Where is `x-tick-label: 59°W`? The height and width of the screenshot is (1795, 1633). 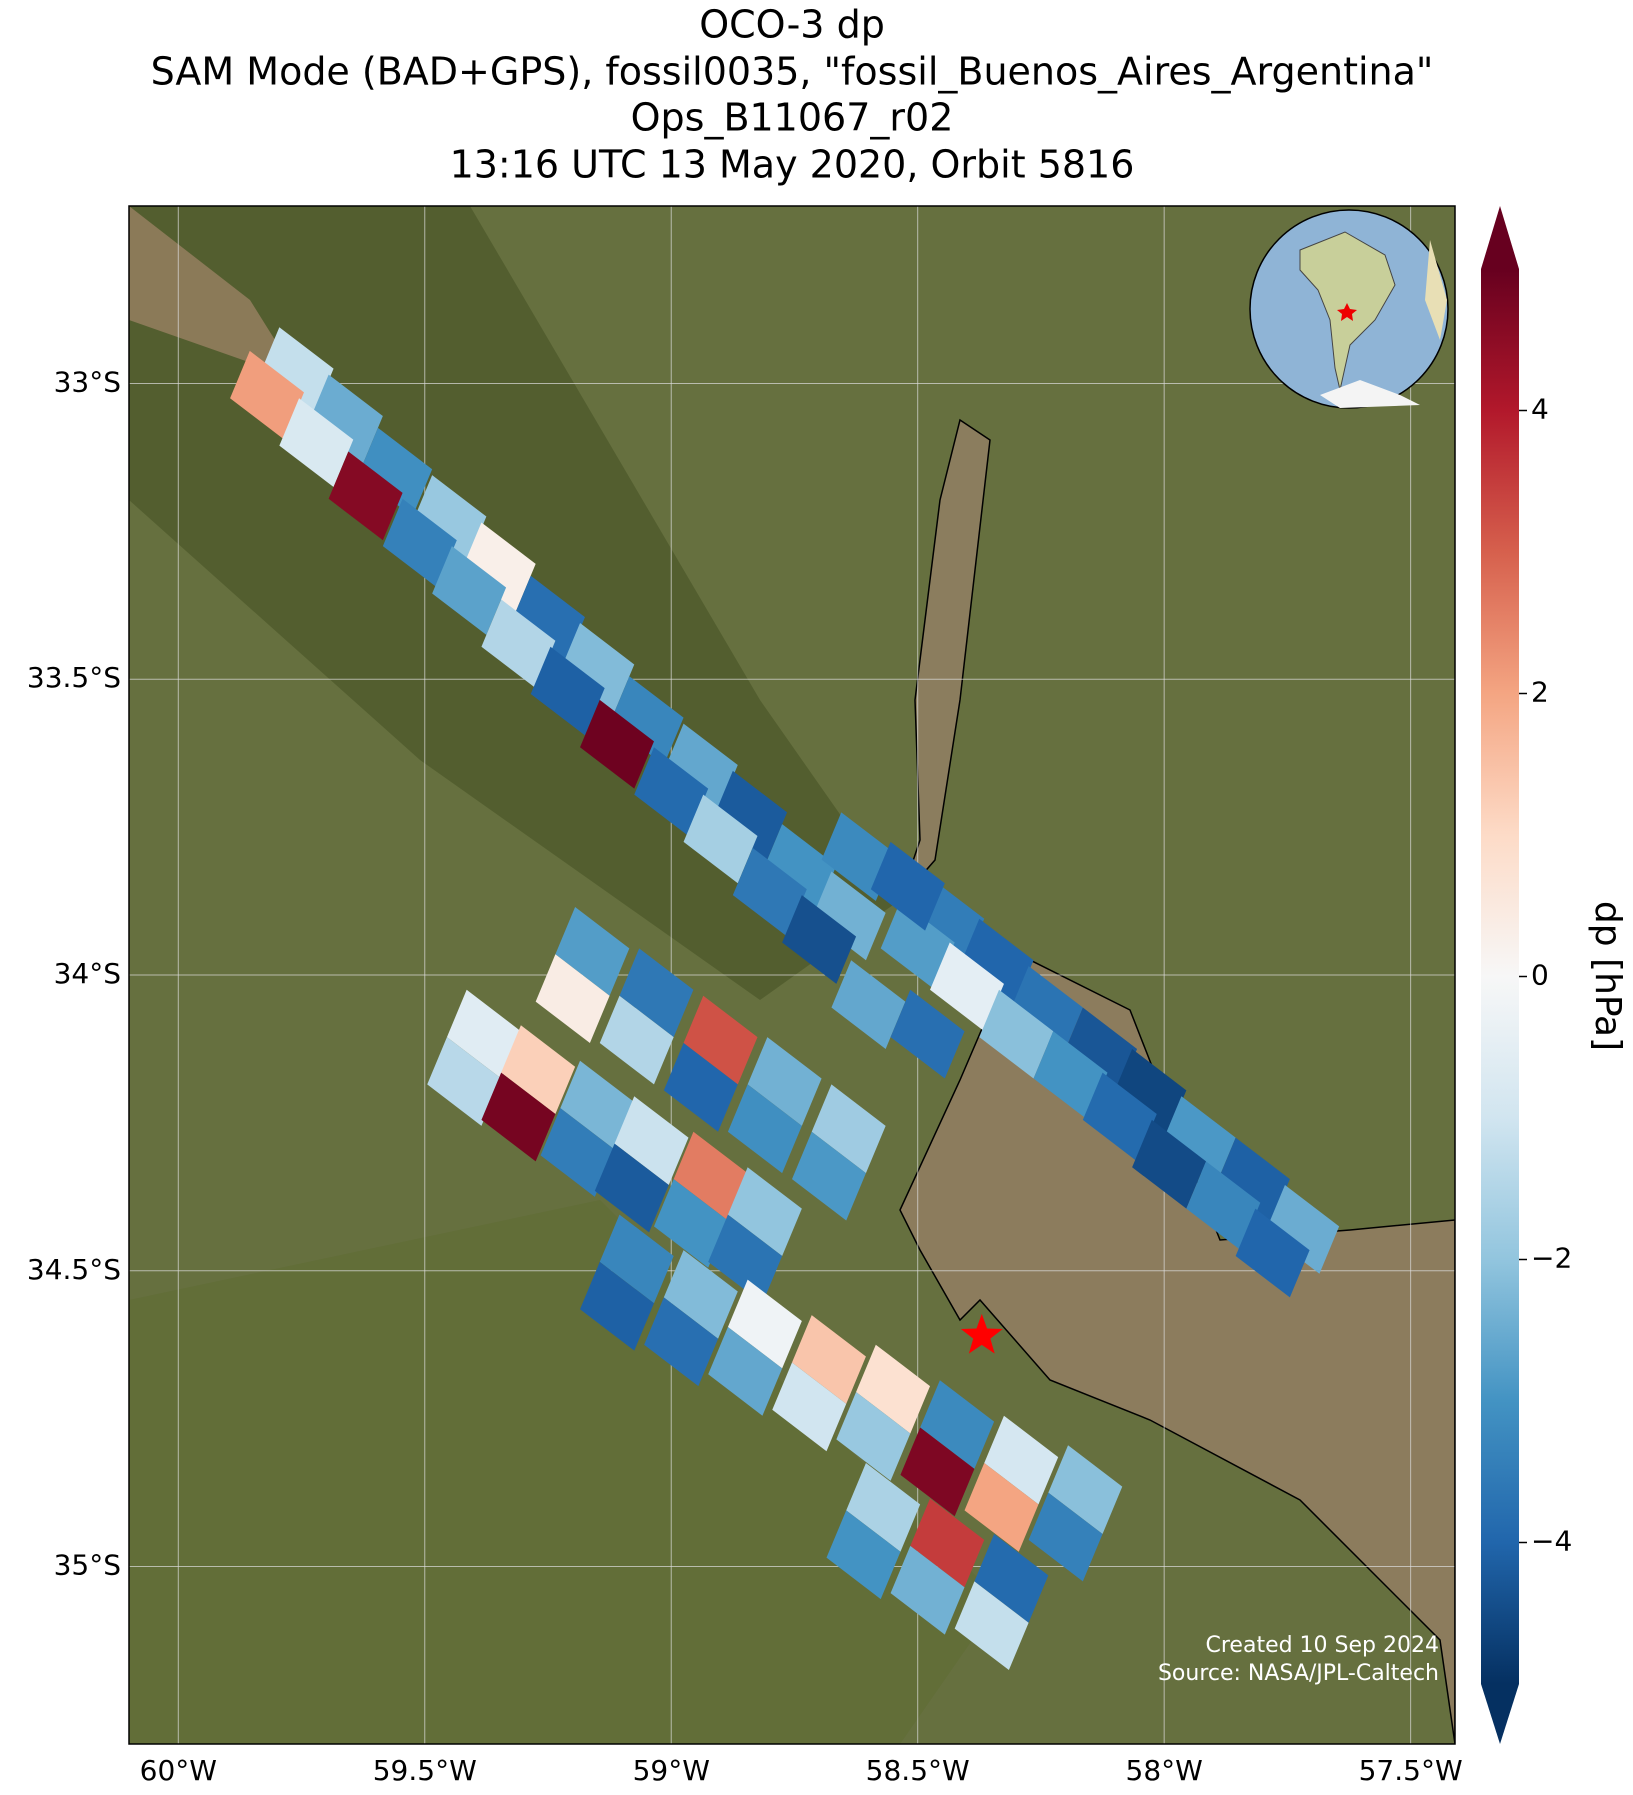
x-tick-label: 59°W is located at coordinates (671, 1770).